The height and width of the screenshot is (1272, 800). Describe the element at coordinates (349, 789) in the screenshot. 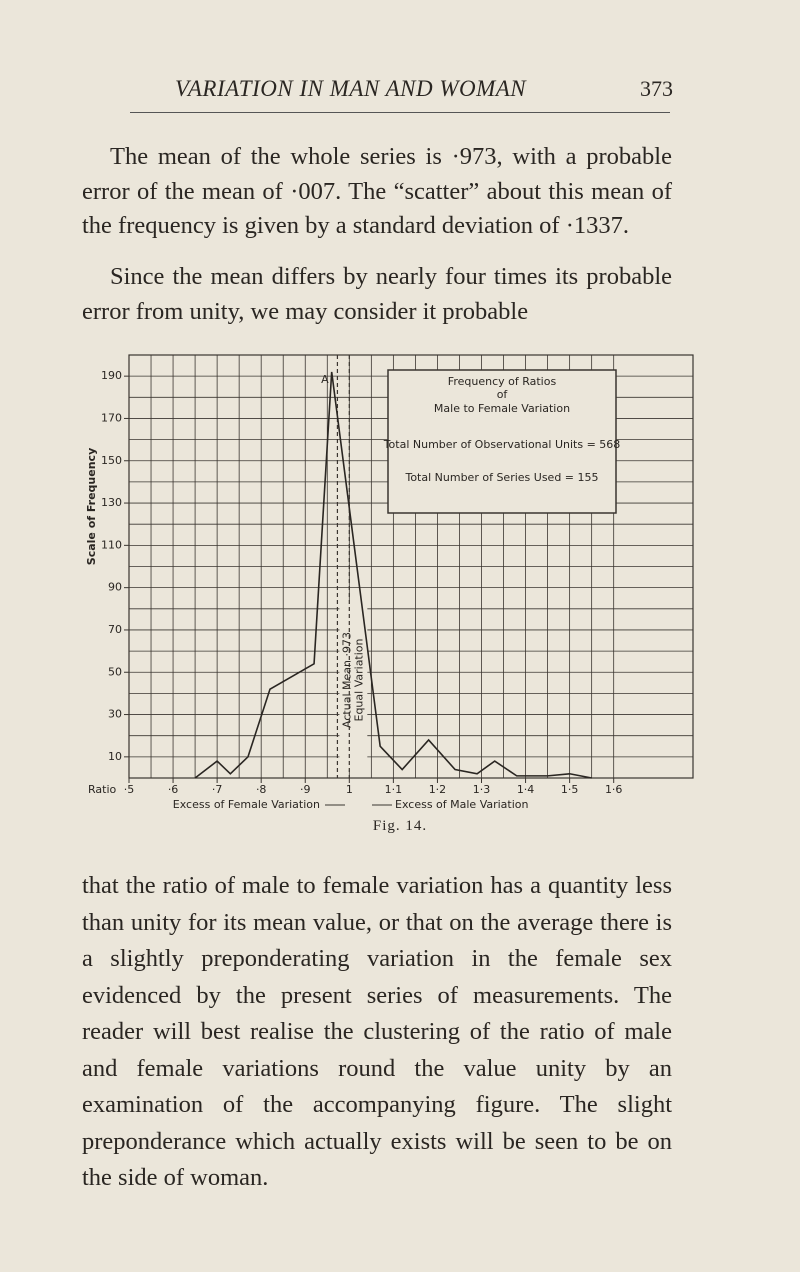

I see `x-tick-label: 1` at that location.